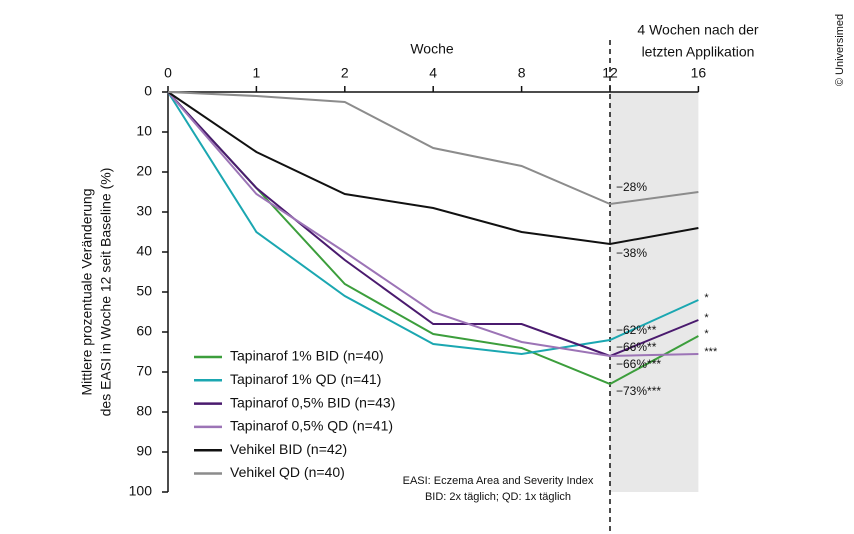 Image resolution: width=854 pixels, height=534 pixels. I want to click on y-axis-title: Mittlere prozentuale Veränderung, so click(87, 291).